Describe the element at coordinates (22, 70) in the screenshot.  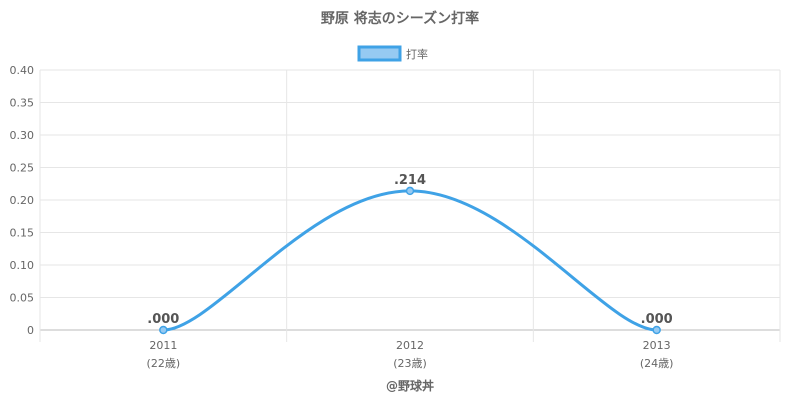
I see `y-tick-label: 0.40` at that location.